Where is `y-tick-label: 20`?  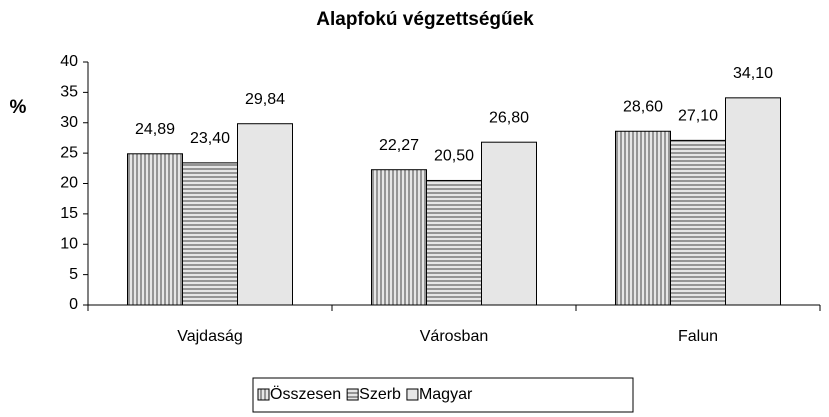 y-tick-label: 20 is located at coordinates (69, 183).